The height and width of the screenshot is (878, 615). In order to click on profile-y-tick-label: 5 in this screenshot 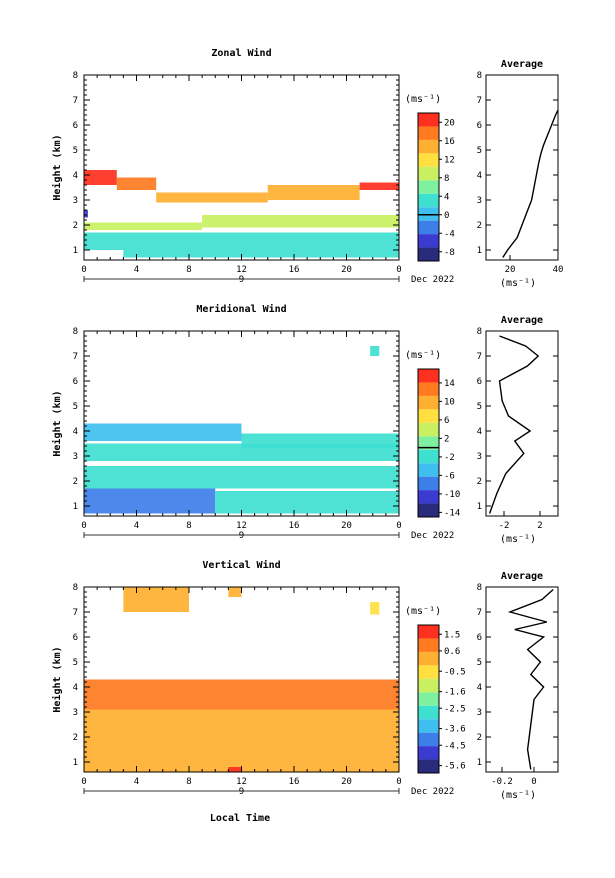, I will do `click(479, 407)`.